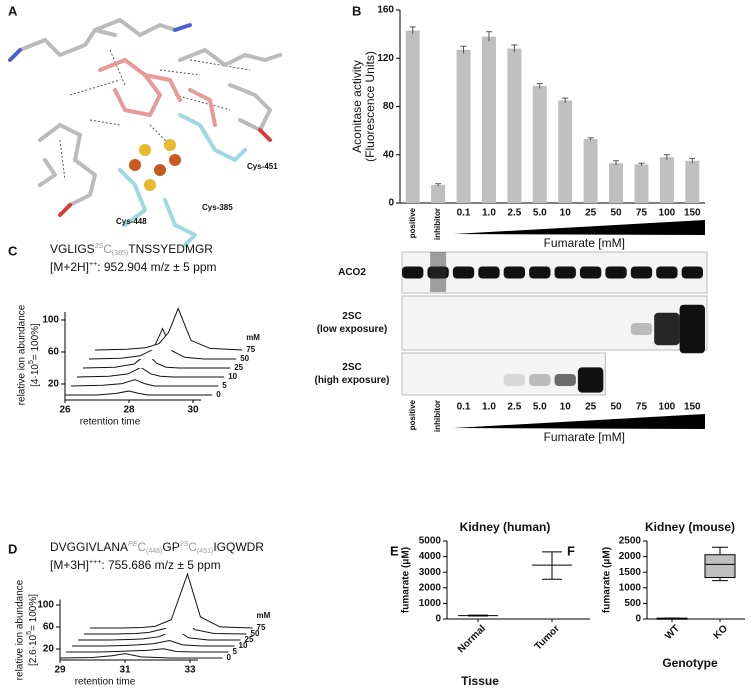 The height and width of the screenshot is (688, 756). What do you see at coordinates (584, 437) in the screenshot?
I see `x-axis-label: Fumarate [mM]` at bounding box center [584, 437].